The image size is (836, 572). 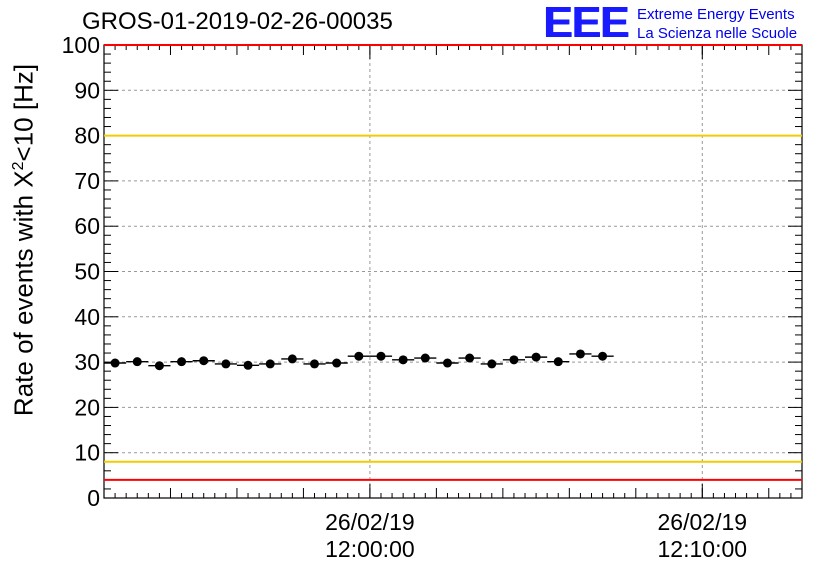 What do you see at coordinates (87, 362) in the screenshot?
I see `y-tick-label: 30` at bounding box center [87, 362].